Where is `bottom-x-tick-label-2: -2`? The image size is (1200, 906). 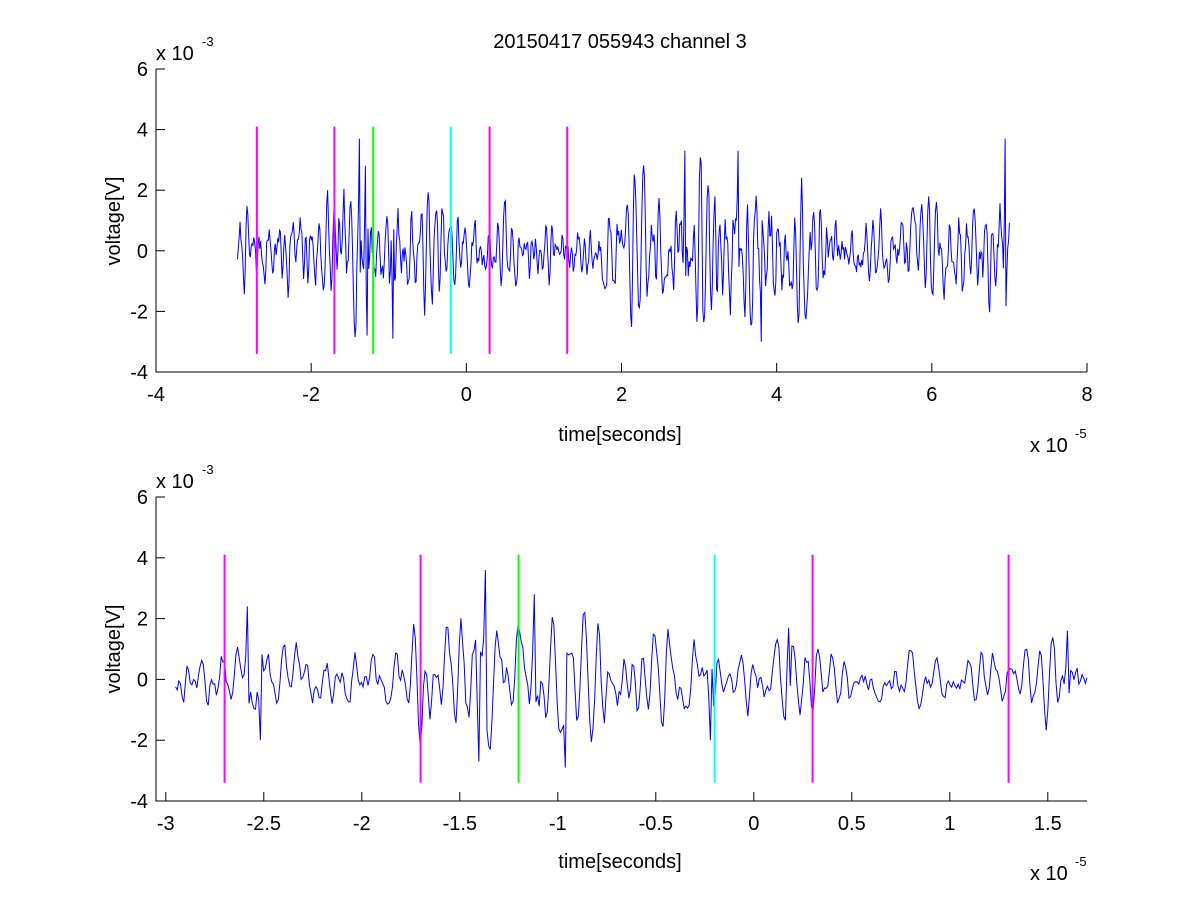 bottom-x-tick-label-2: -2 is located at coordinates (362, 824).